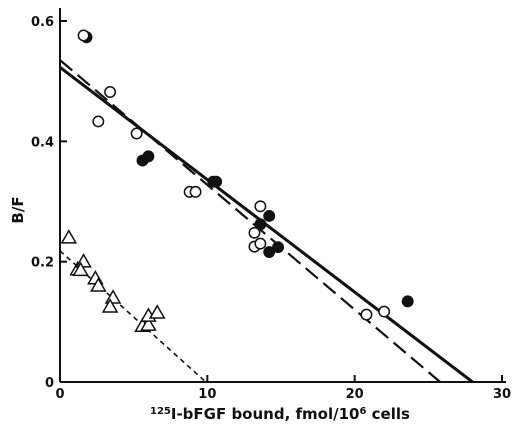 The width and height of the screenshot is (517, 435). What do you see at coordinates (18, 209) in the screenshot?
I see `y-axis-label: B/F` at bounding box center [18, 209].